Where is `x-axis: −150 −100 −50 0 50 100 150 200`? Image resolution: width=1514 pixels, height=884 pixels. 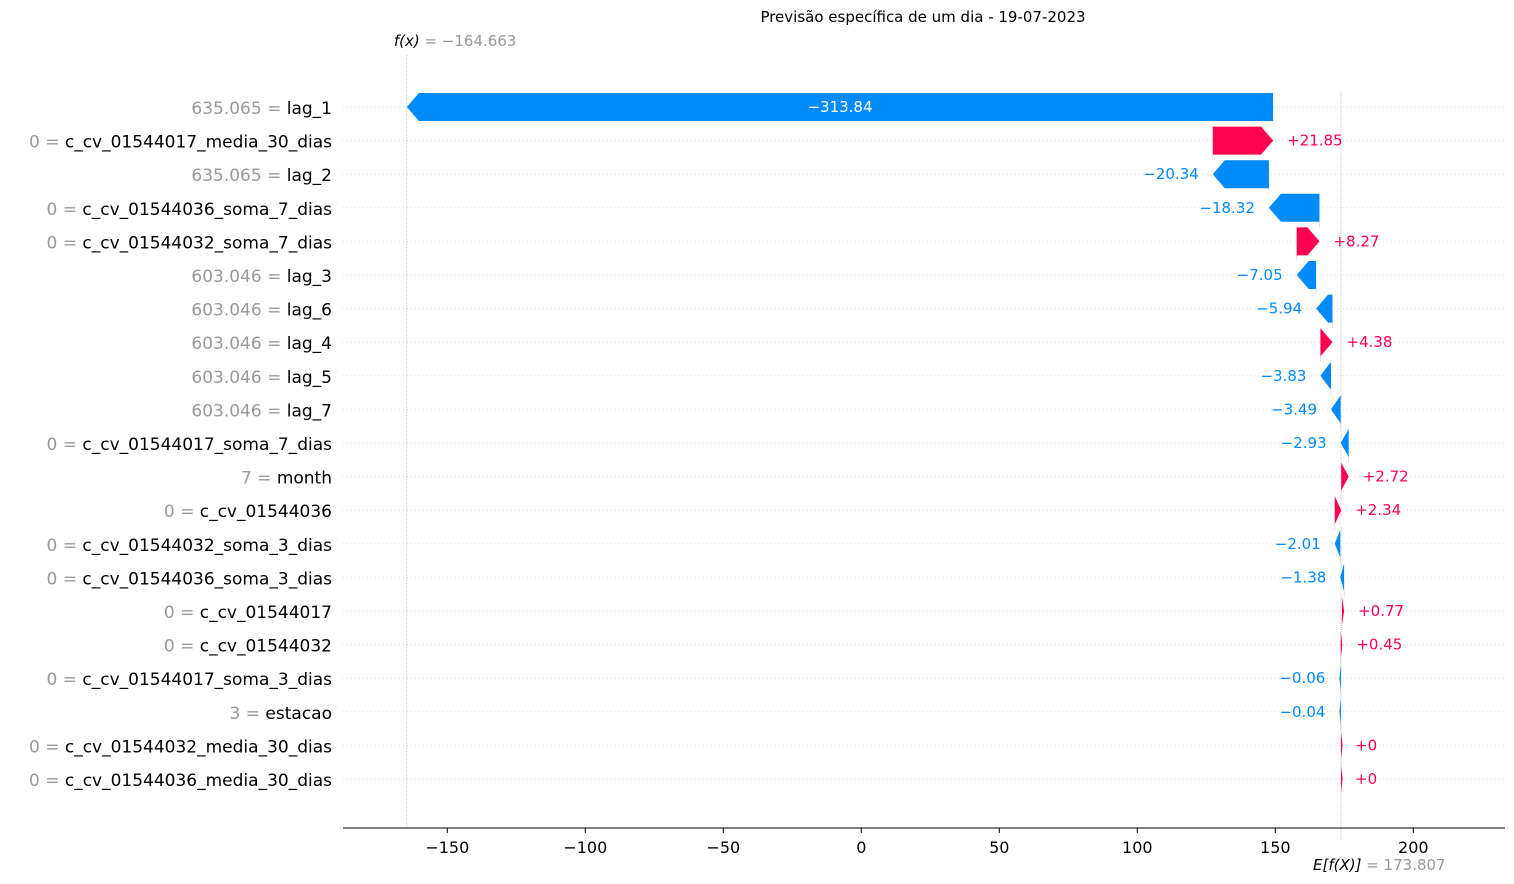 x-axis: −150 −100 −50 0 50 100 150 200 is located at coordinates (924, 842).